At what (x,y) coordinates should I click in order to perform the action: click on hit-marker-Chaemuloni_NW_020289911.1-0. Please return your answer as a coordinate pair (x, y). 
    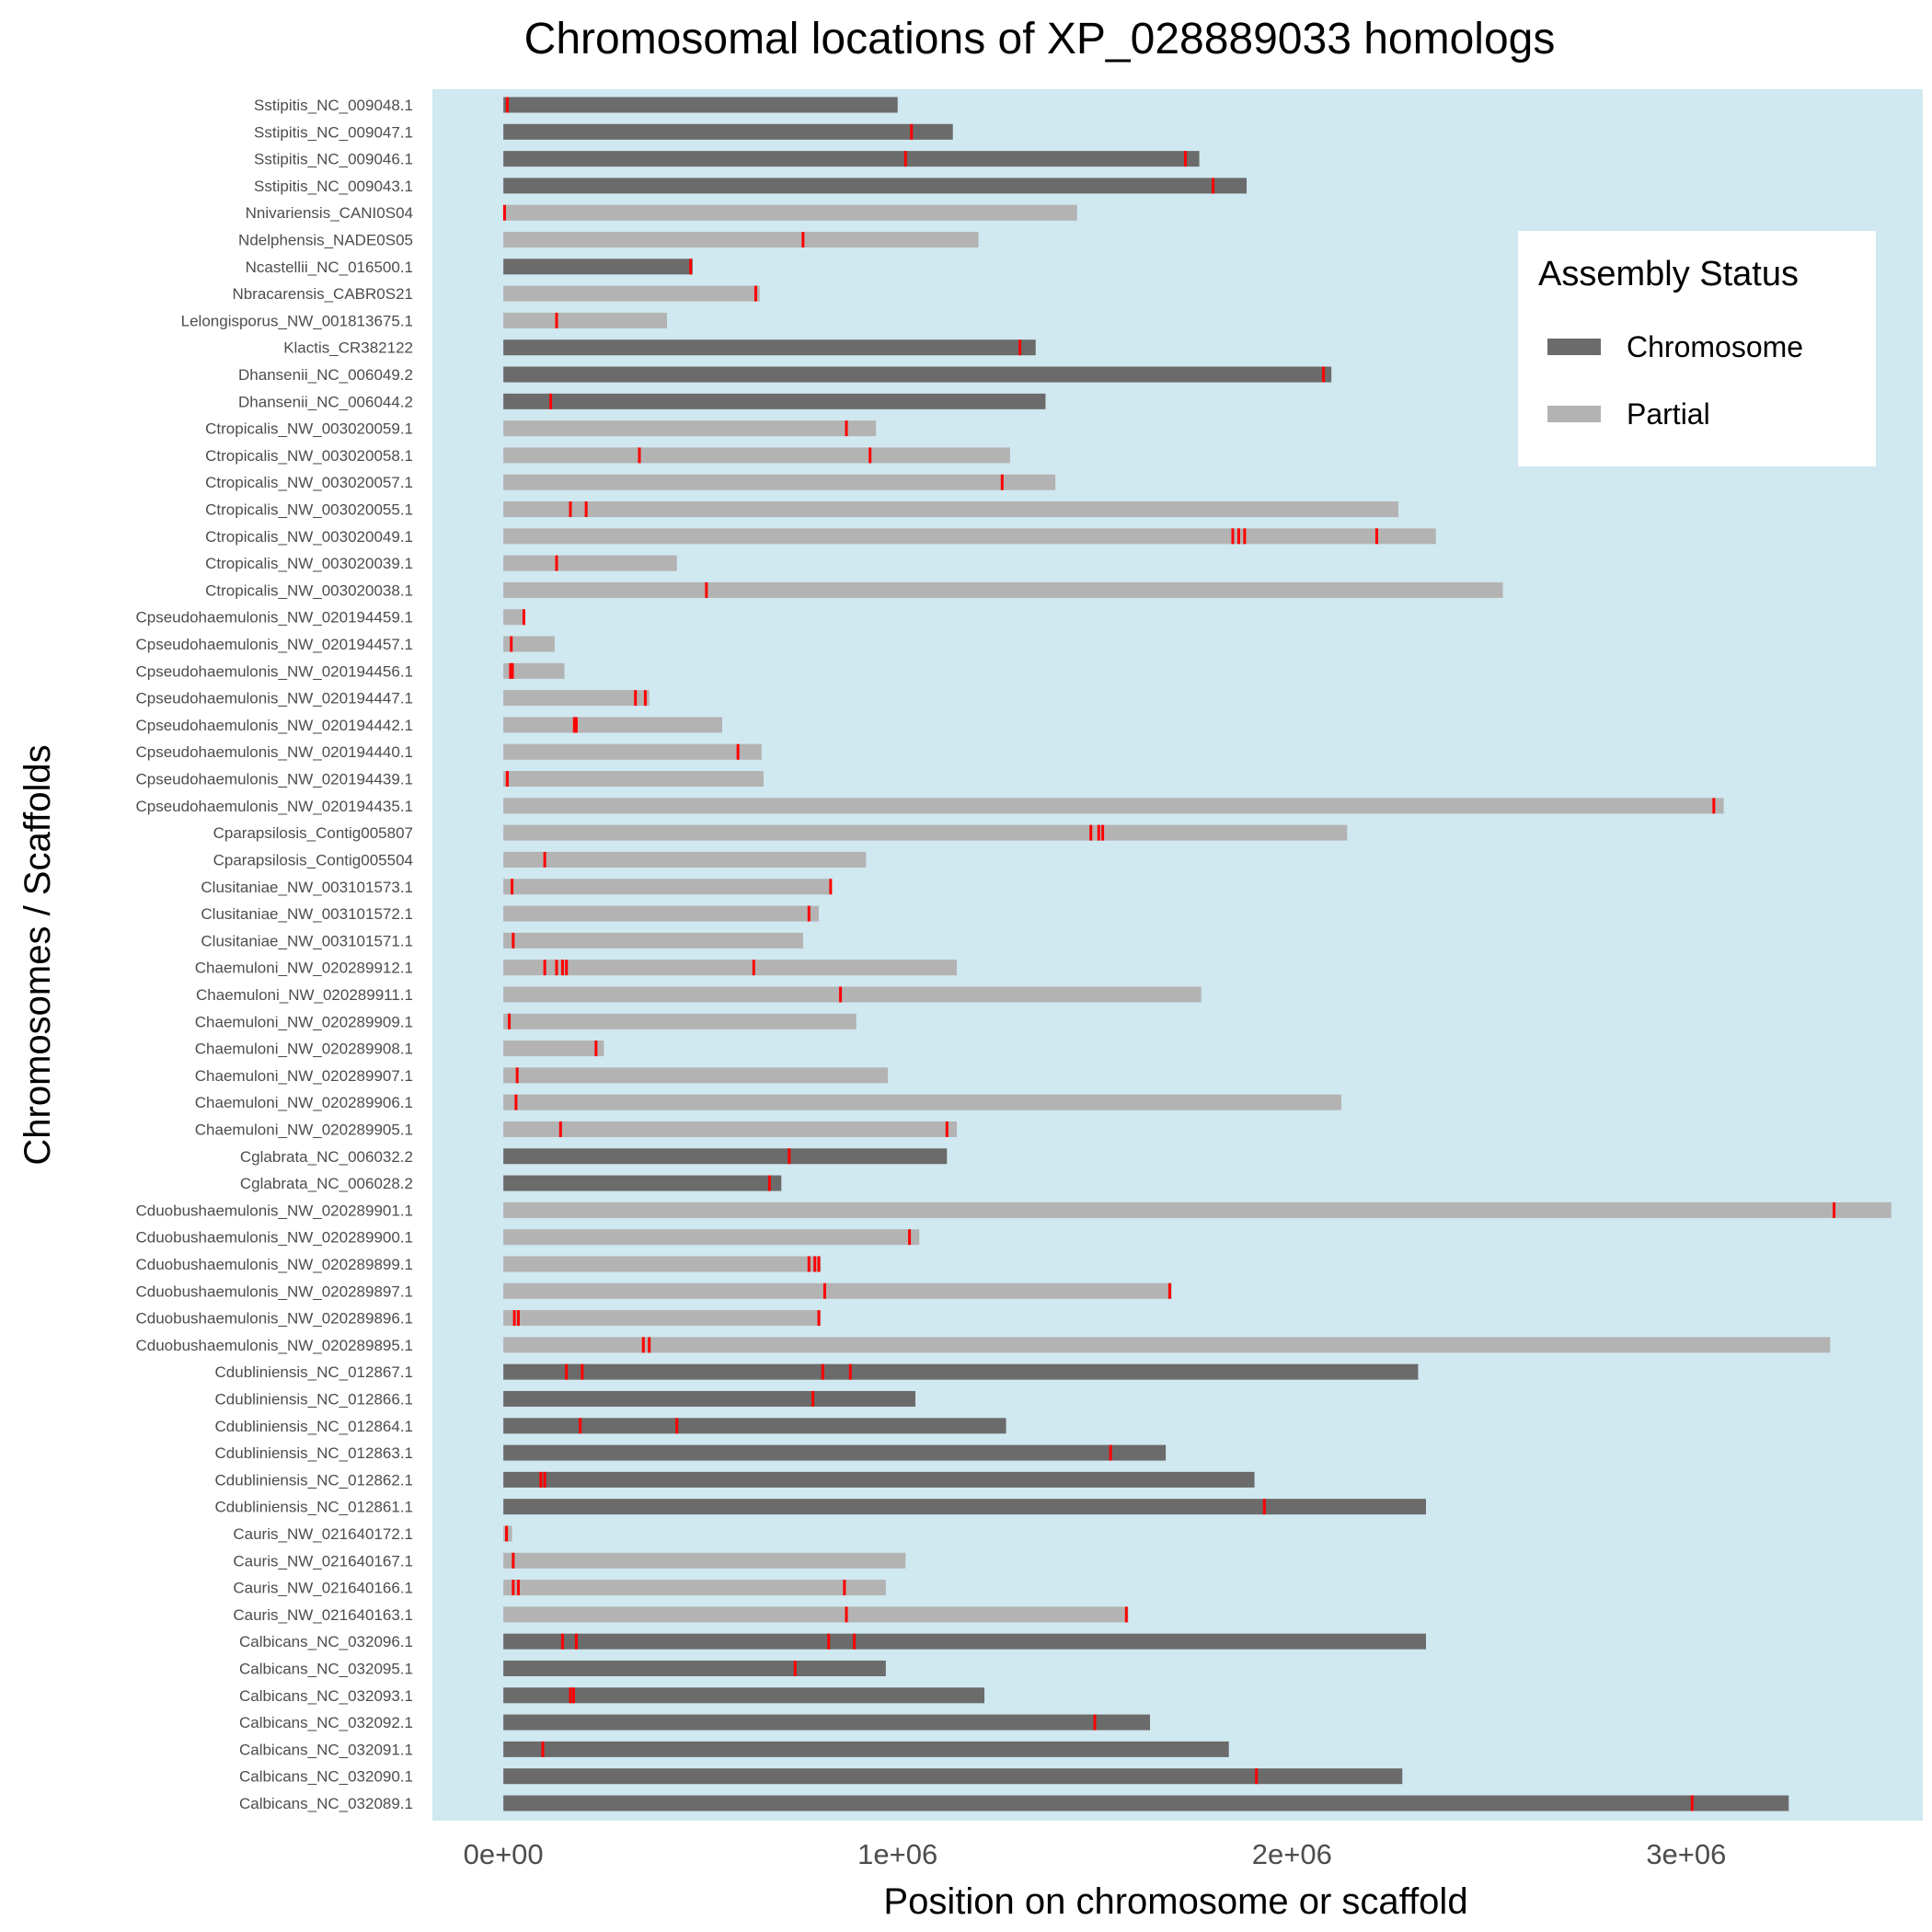
    Looking at the image, I should click on (841, 995).